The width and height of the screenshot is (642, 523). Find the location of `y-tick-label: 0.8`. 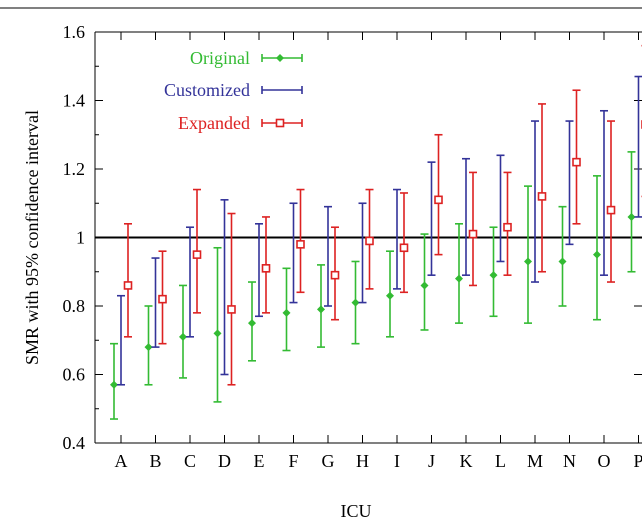

y-tick-label: 0.8 is located at coordinates (74, 306).